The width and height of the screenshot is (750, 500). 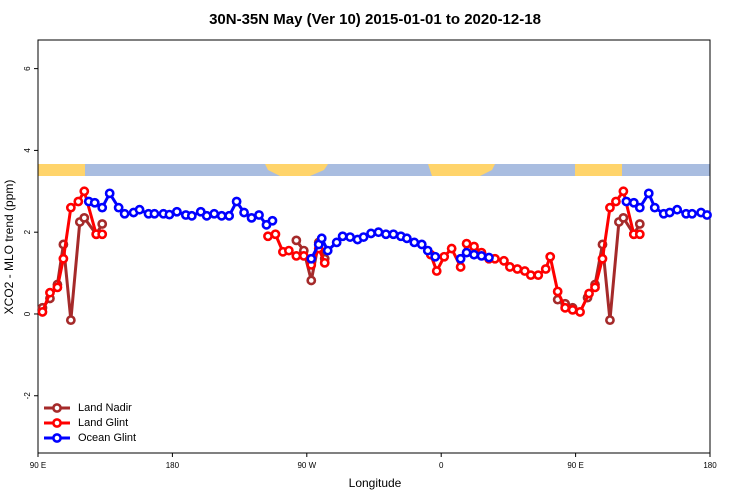 What do you see at coordinates (375, 483) in the screenshot?
I see `x-axis-label: Longitude` at bounding box center [375, 483].